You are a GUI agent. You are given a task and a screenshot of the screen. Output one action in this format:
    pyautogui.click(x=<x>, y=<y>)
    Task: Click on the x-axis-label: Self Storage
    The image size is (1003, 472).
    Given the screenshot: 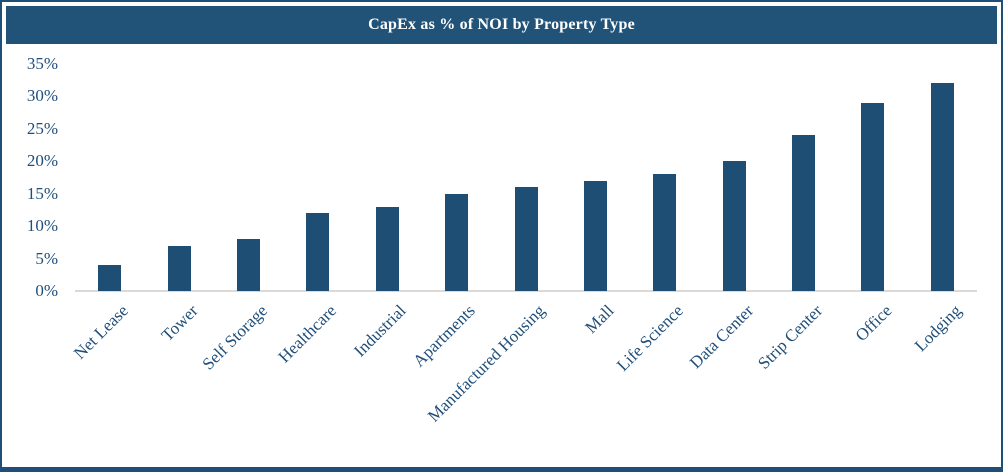 What is the action you would take?
    pyautogui.click(x=234, y=337)
    